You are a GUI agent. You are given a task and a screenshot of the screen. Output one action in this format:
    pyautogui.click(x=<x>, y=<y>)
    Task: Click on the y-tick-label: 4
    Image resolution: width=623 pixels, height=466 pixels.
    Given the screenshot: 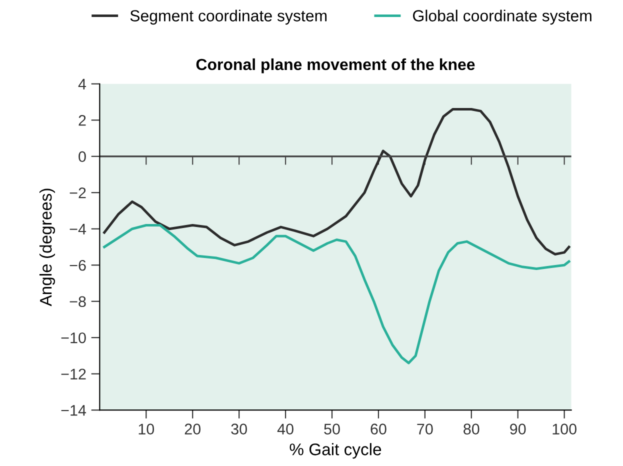 What is the action you would take?
    pyautogui.click(x=82, y=84)
    